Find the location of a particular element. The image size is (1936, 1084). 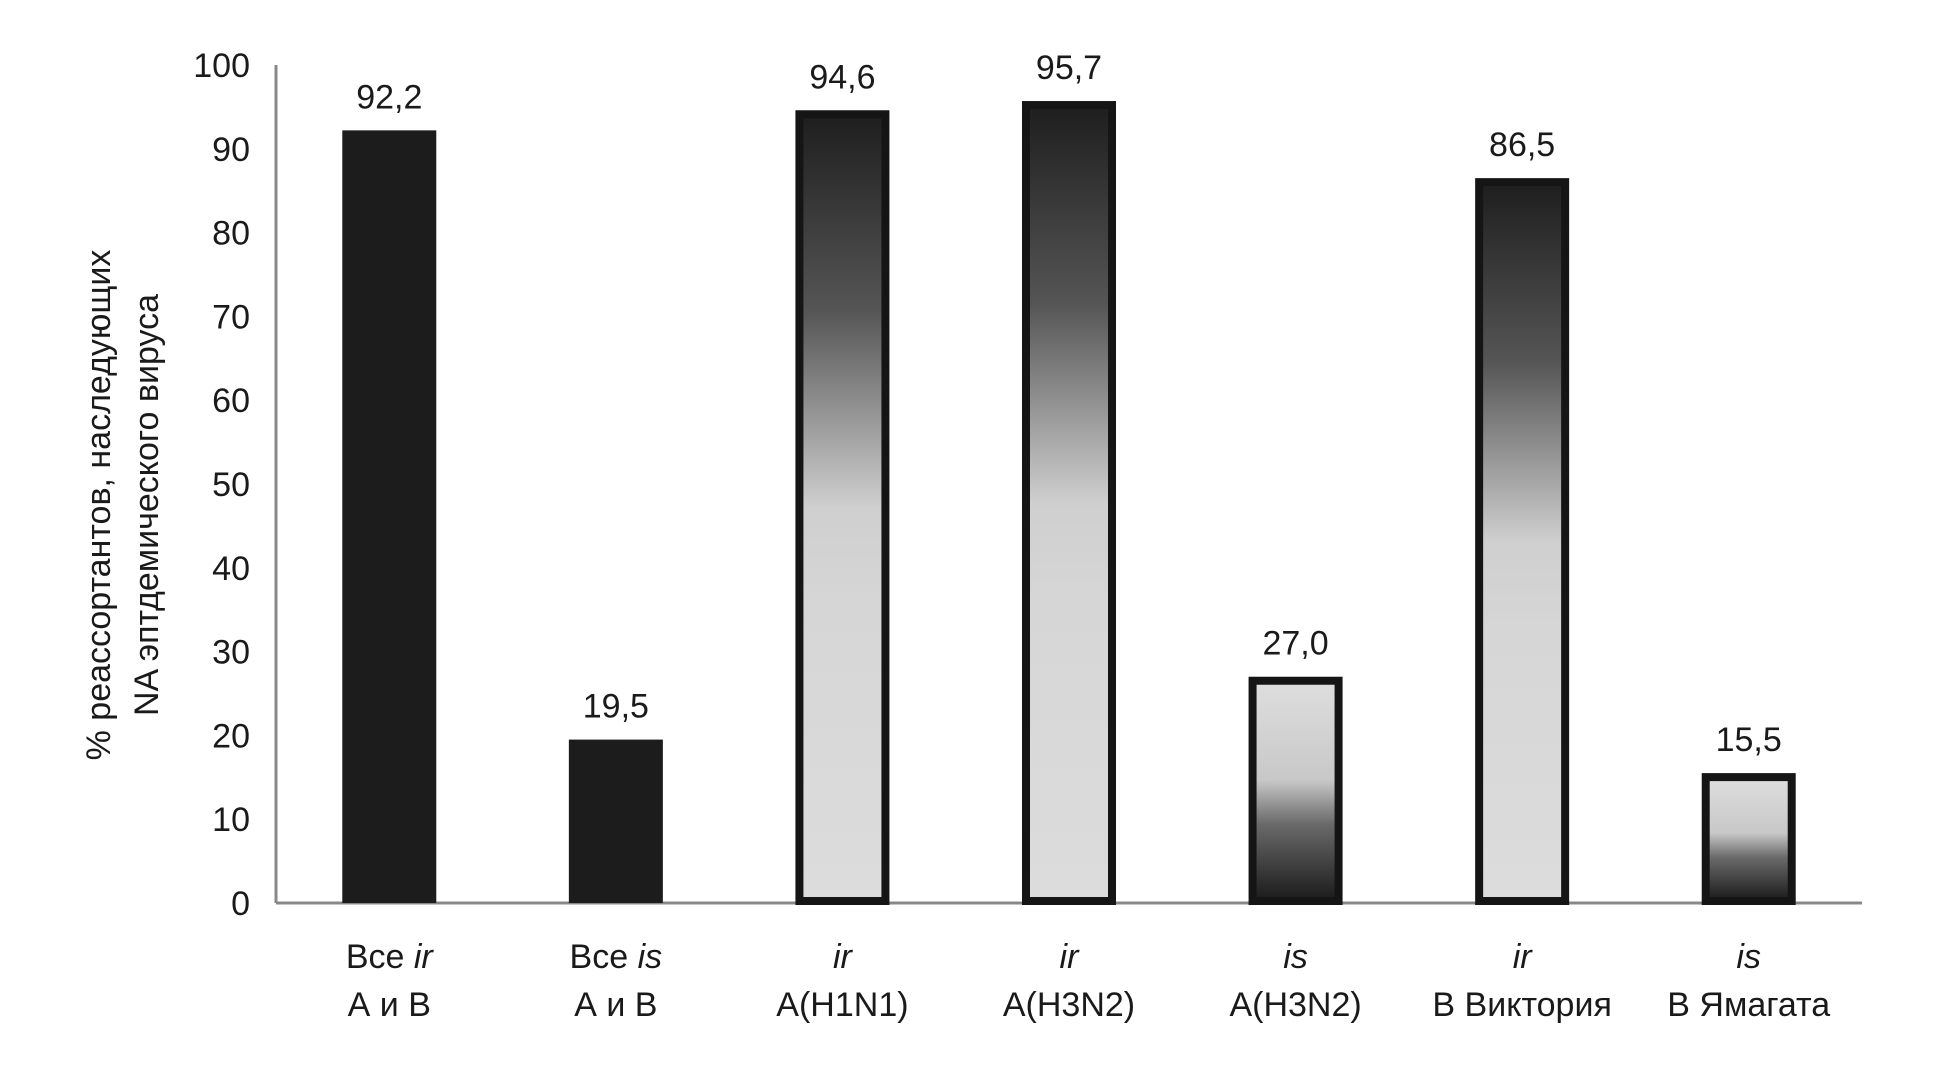

y-tick-label: 10 is located at coordinates (231, 820).